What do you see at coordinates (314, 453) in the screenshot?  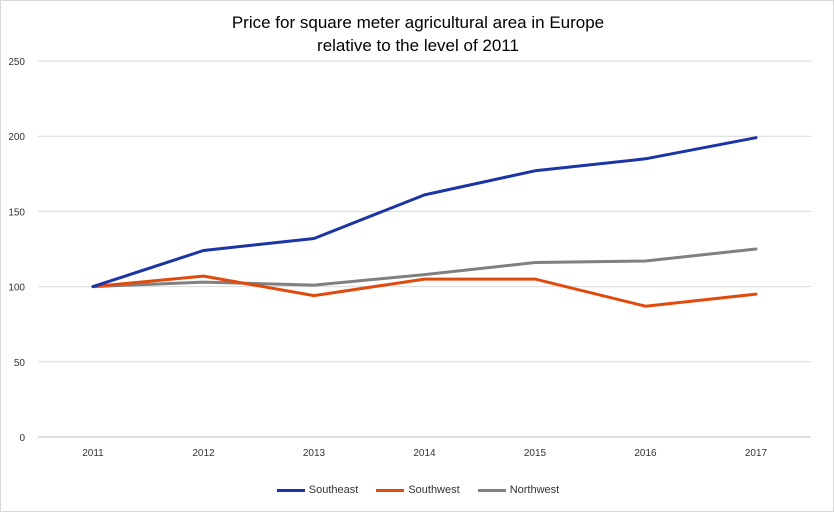 I see `x-tick-label-2013: 2013` at bounding box center [314, 453].